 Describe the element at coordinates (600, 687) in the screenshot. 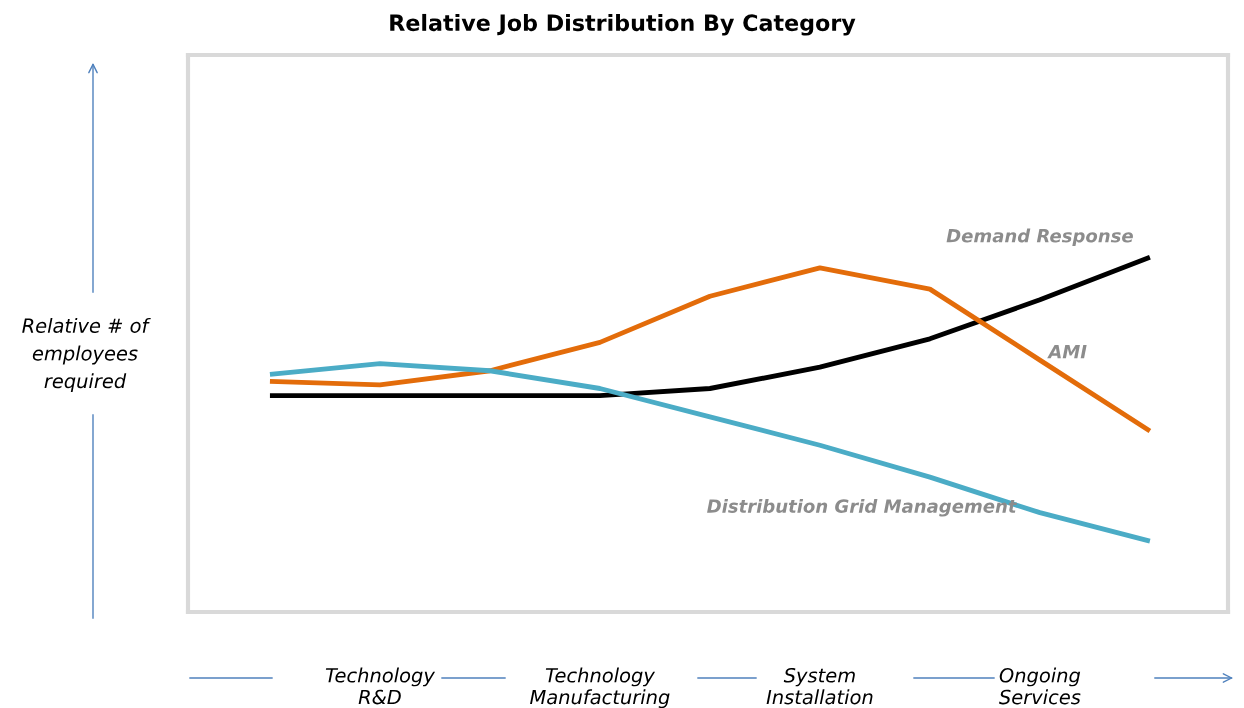

I see `x-tick-label: Technology Manufacturing` at that location.